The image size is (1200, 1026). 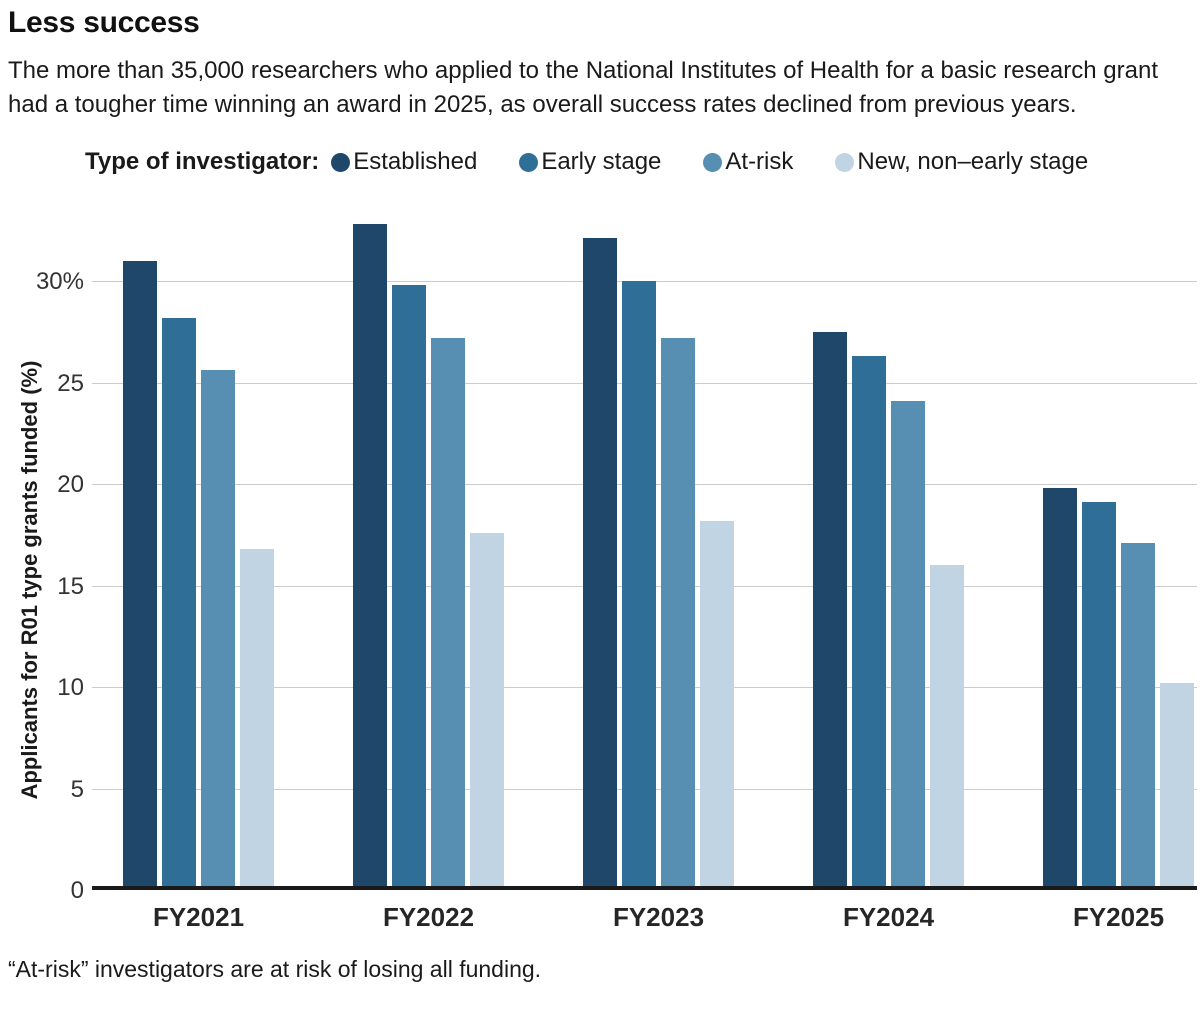 What do you see at coordinates (888, 608) in the screenshot?
I see `bar-group-fy2024` at bounding box center [888, 608].